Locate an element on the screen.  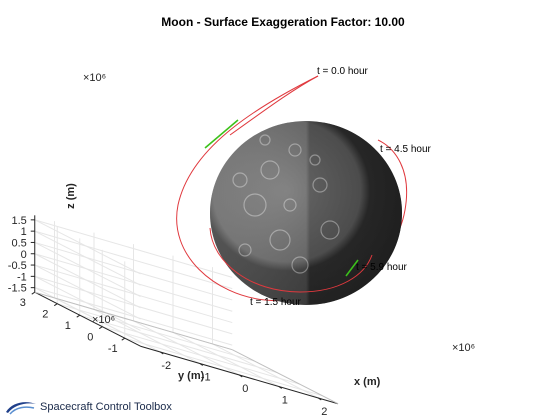
y-axis-line is located at coordinates (87, 319).